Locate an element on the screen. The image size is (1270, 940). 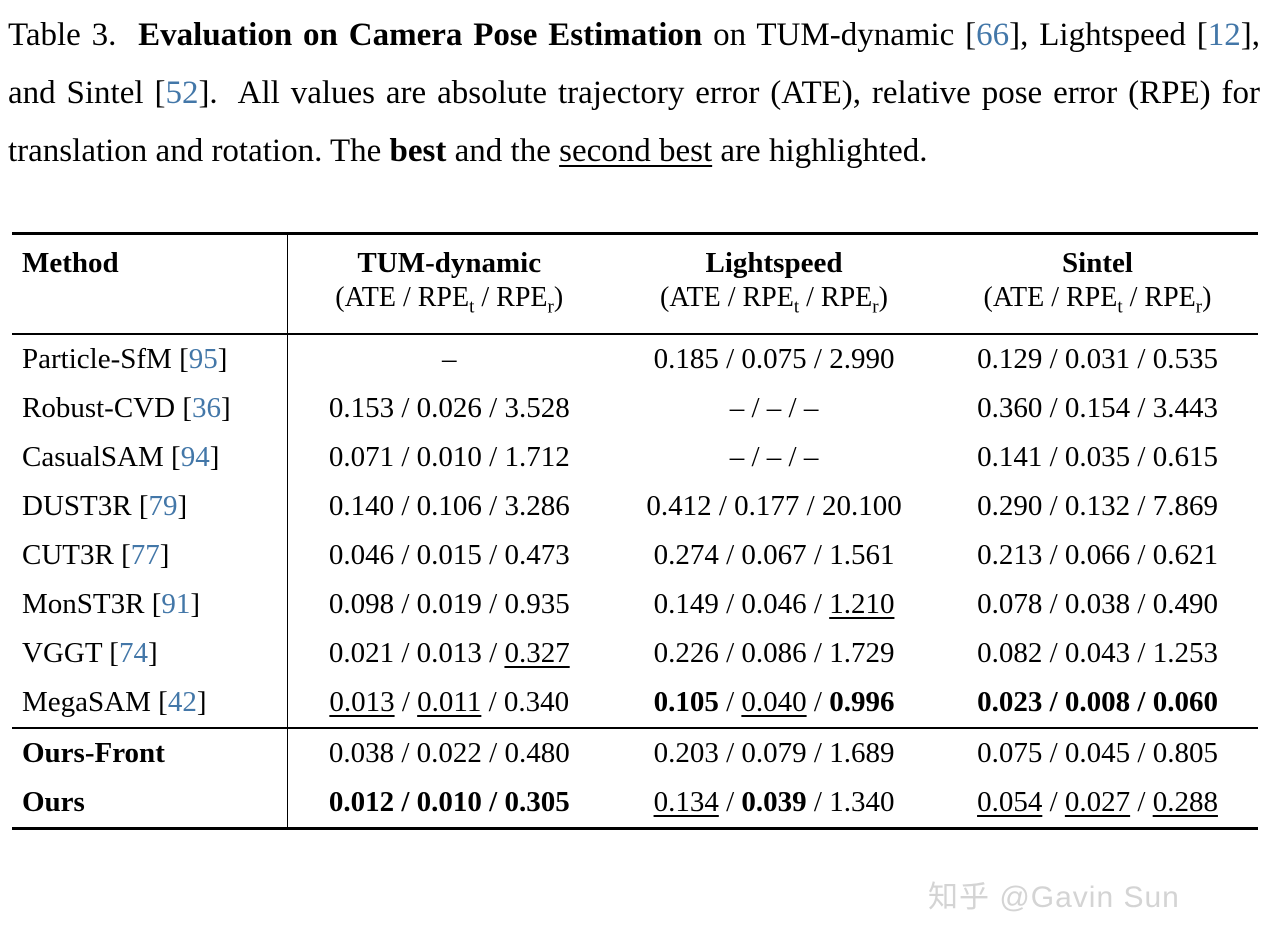
metric-value: 1.712 is located at coordinates (537, 456).